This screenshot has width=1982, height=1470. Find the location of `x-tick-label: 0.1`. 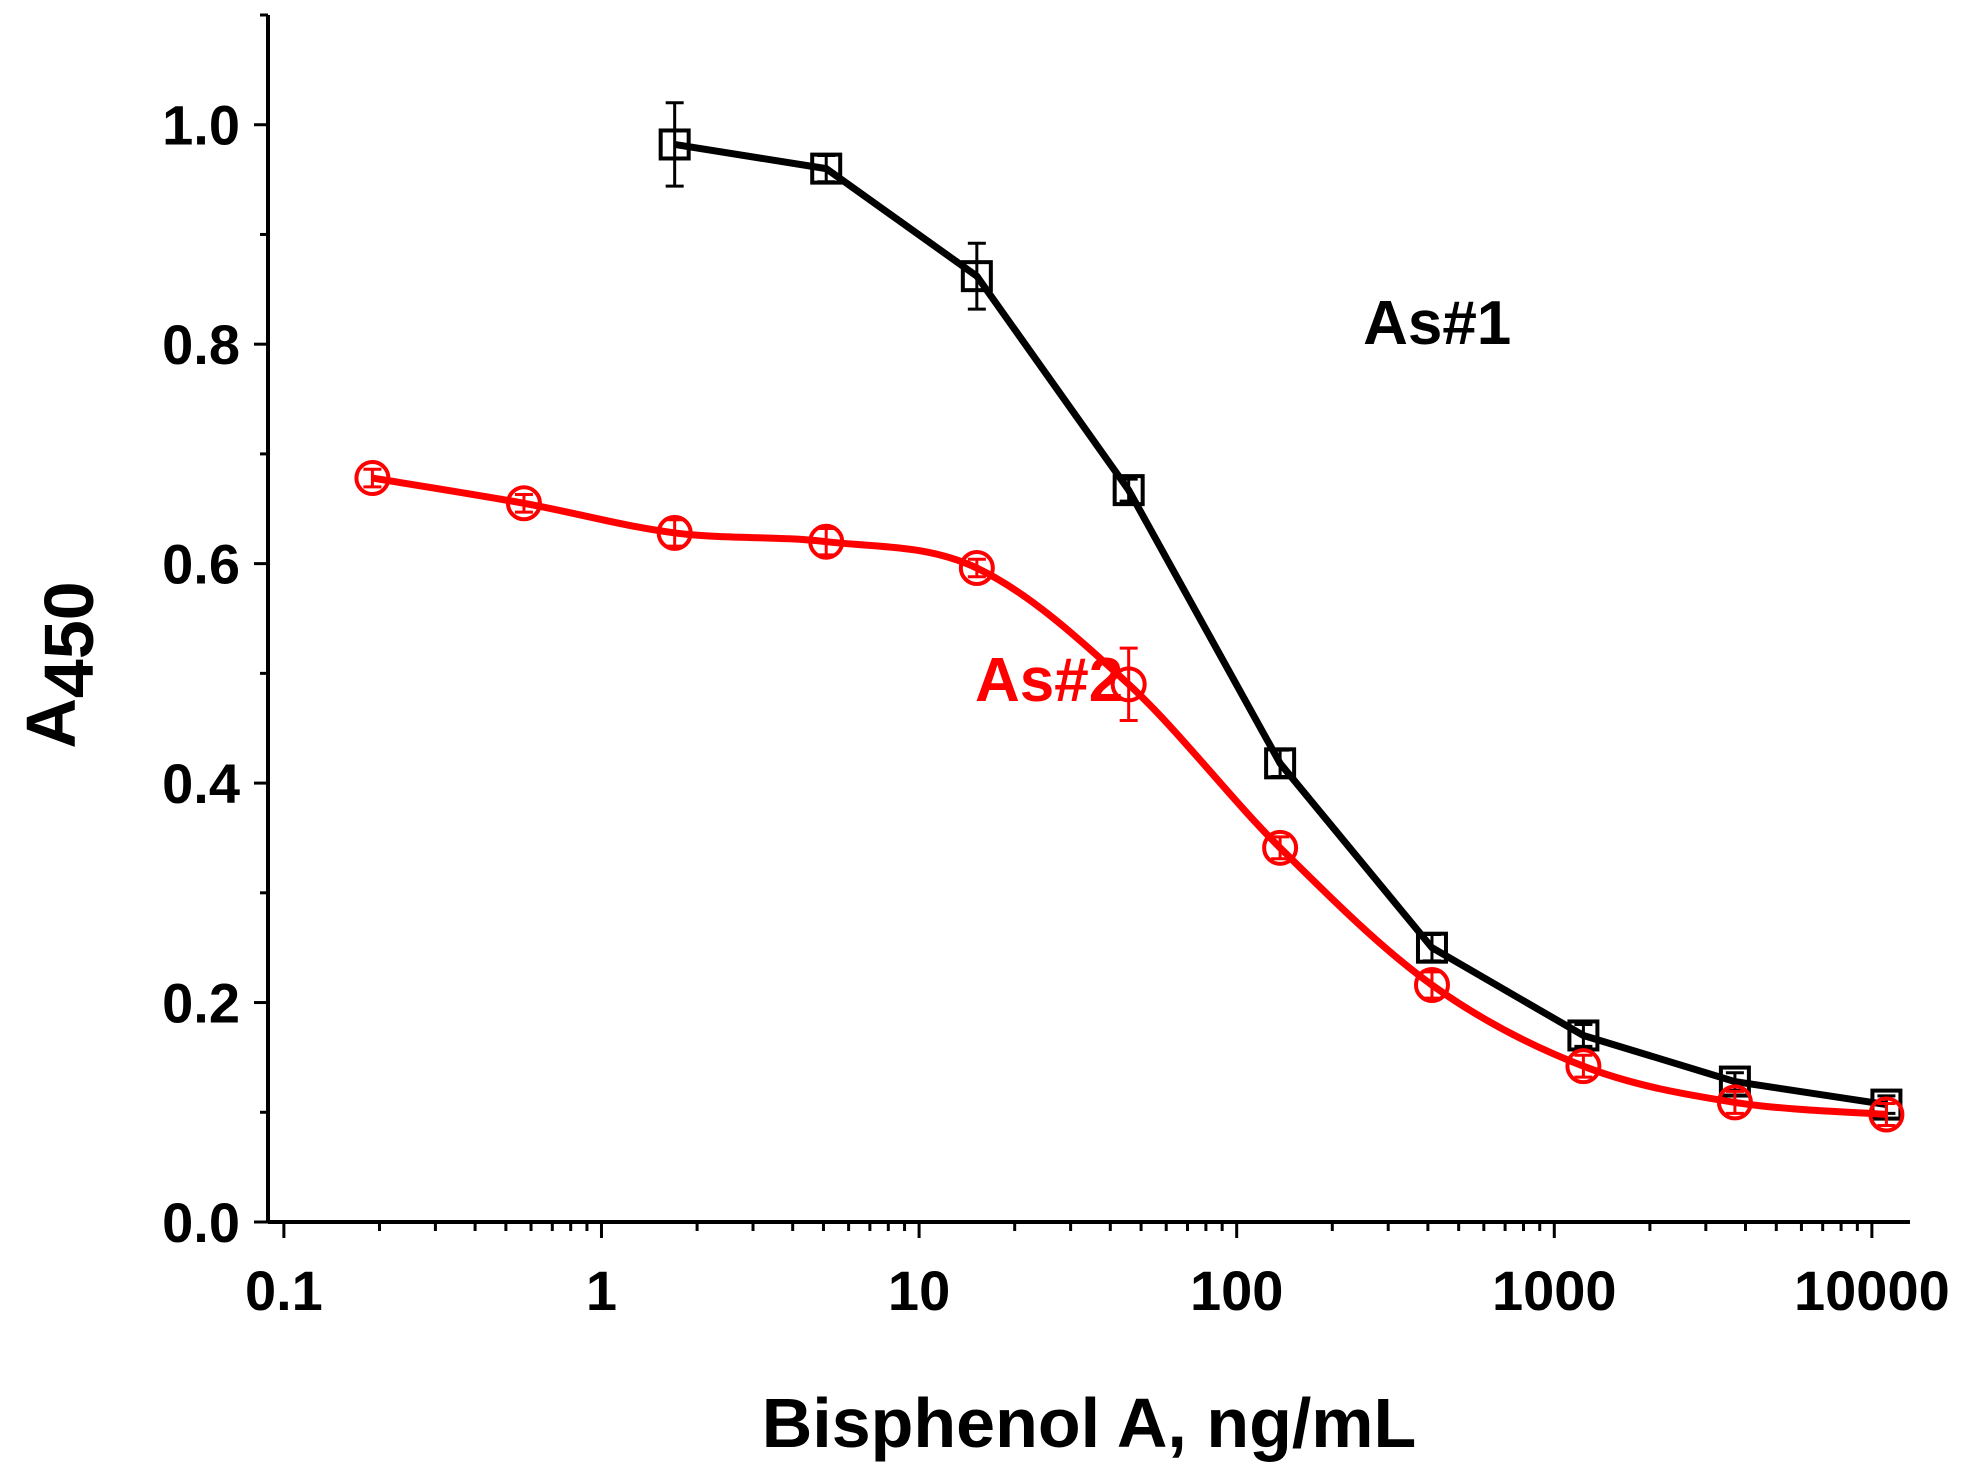

x-tick-label: 0.1 is located at coordinates (284, 1290).